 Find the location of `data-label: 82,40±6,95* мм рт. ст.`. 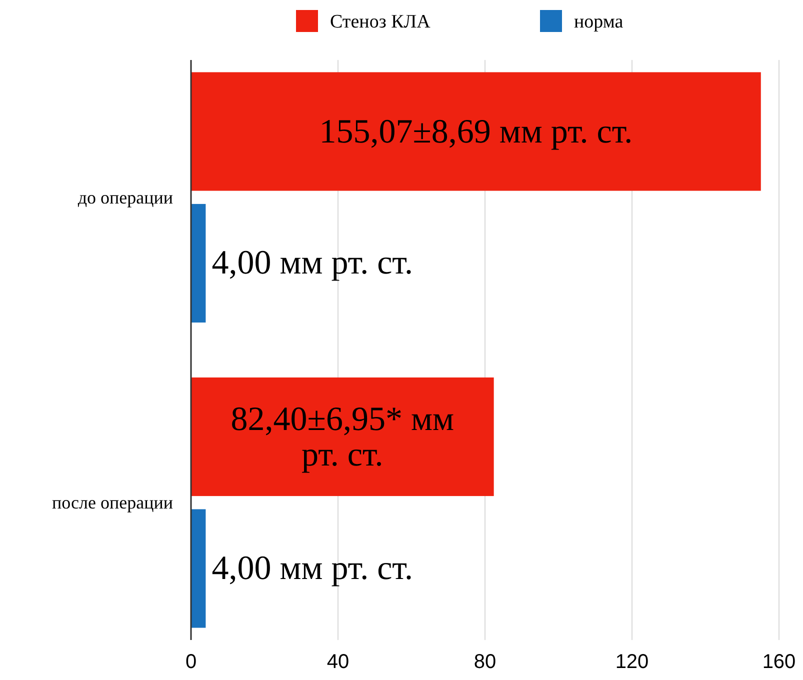

data-label: 82,40±6,95* мм рт. ст. is located at coordinates (342, 437).